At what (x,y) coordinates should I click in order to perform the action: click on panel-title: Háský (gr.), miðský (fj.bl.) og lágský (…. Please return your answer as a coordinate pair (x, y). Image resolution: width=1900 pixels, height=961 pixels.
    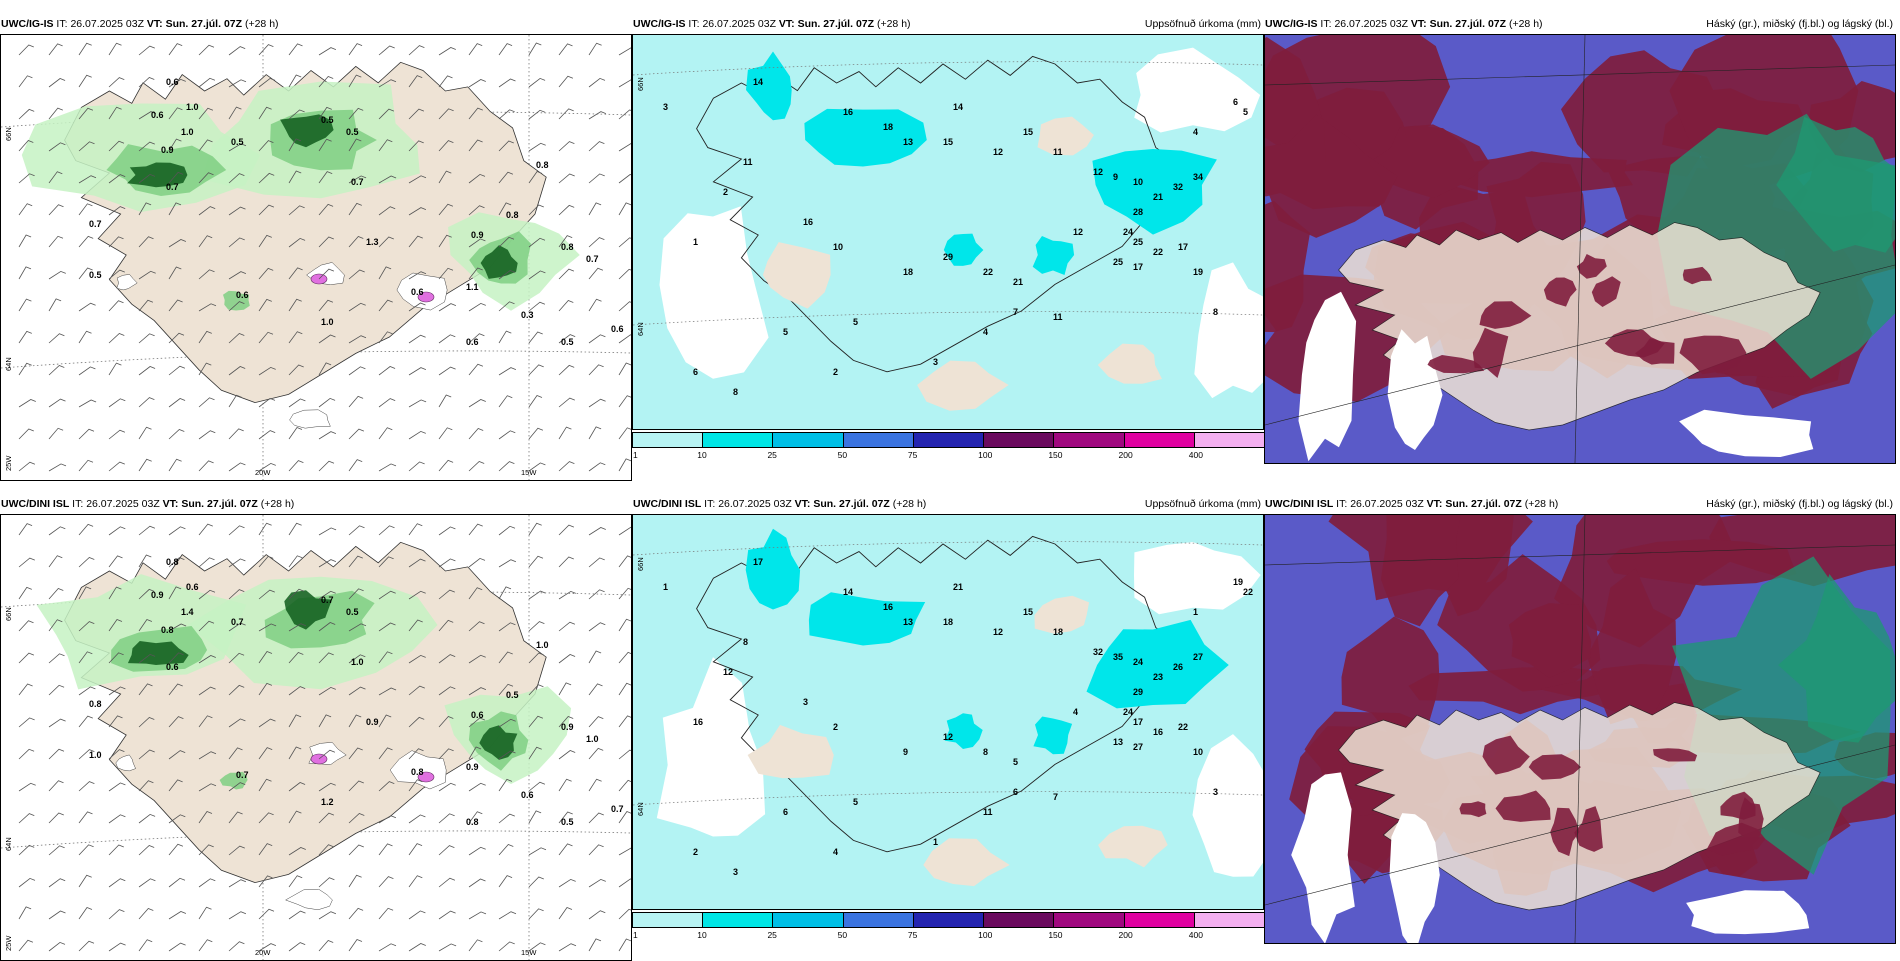
    Looking at the image, I should click on (1799, 504).